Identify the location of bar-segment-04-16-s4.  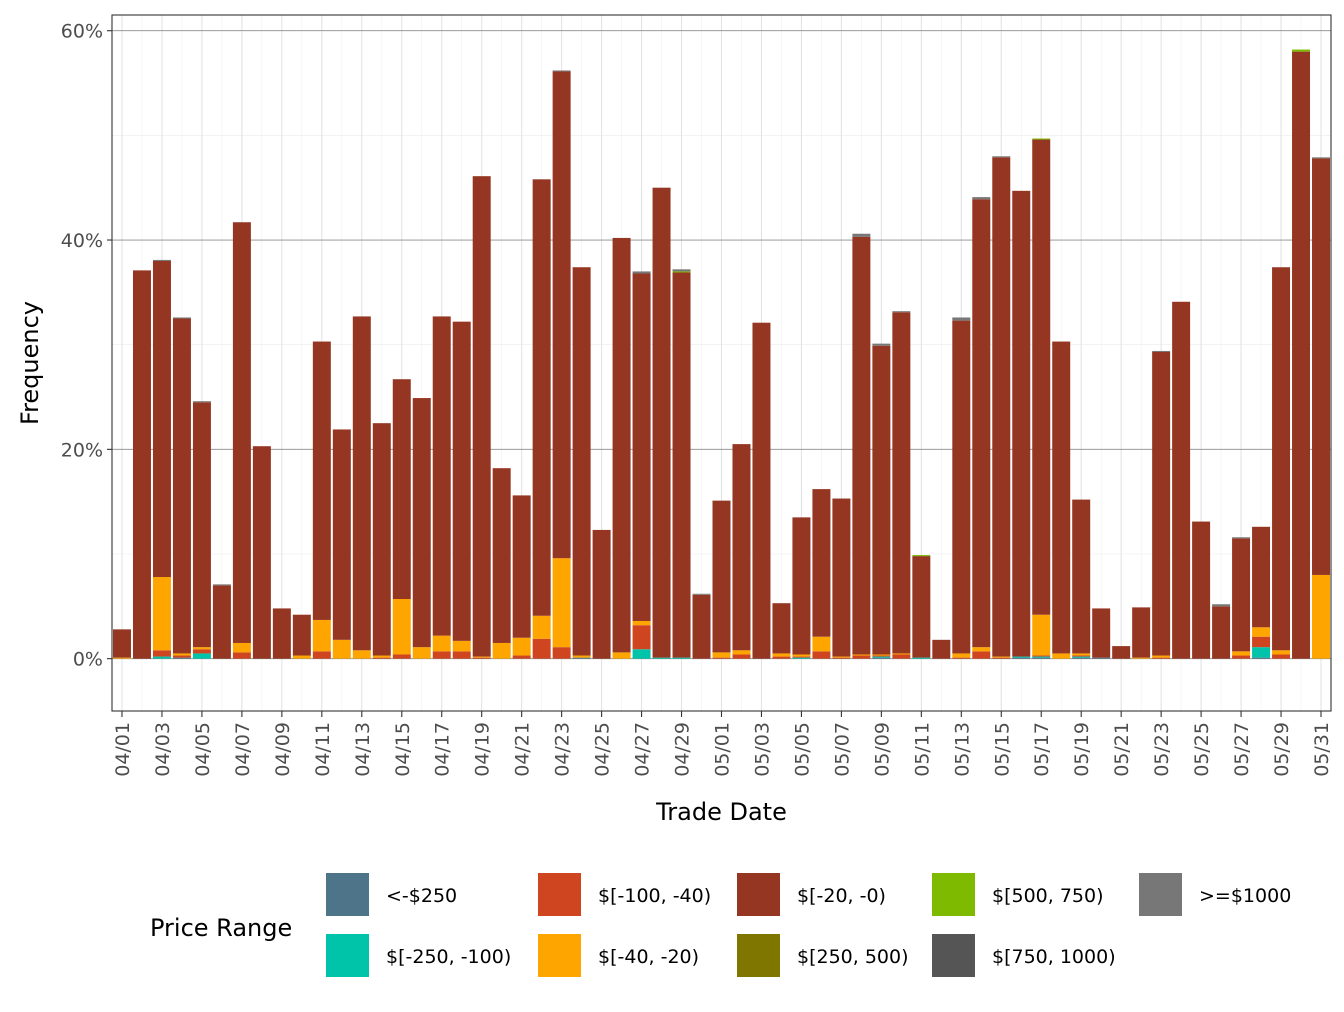
(421, 523).